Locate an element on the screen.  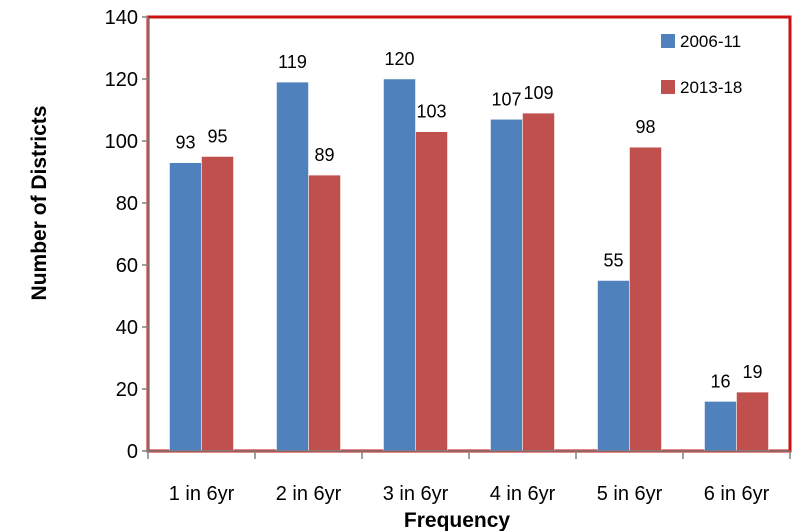
y-tick-label: 100 is located at coordinates (121, 142).